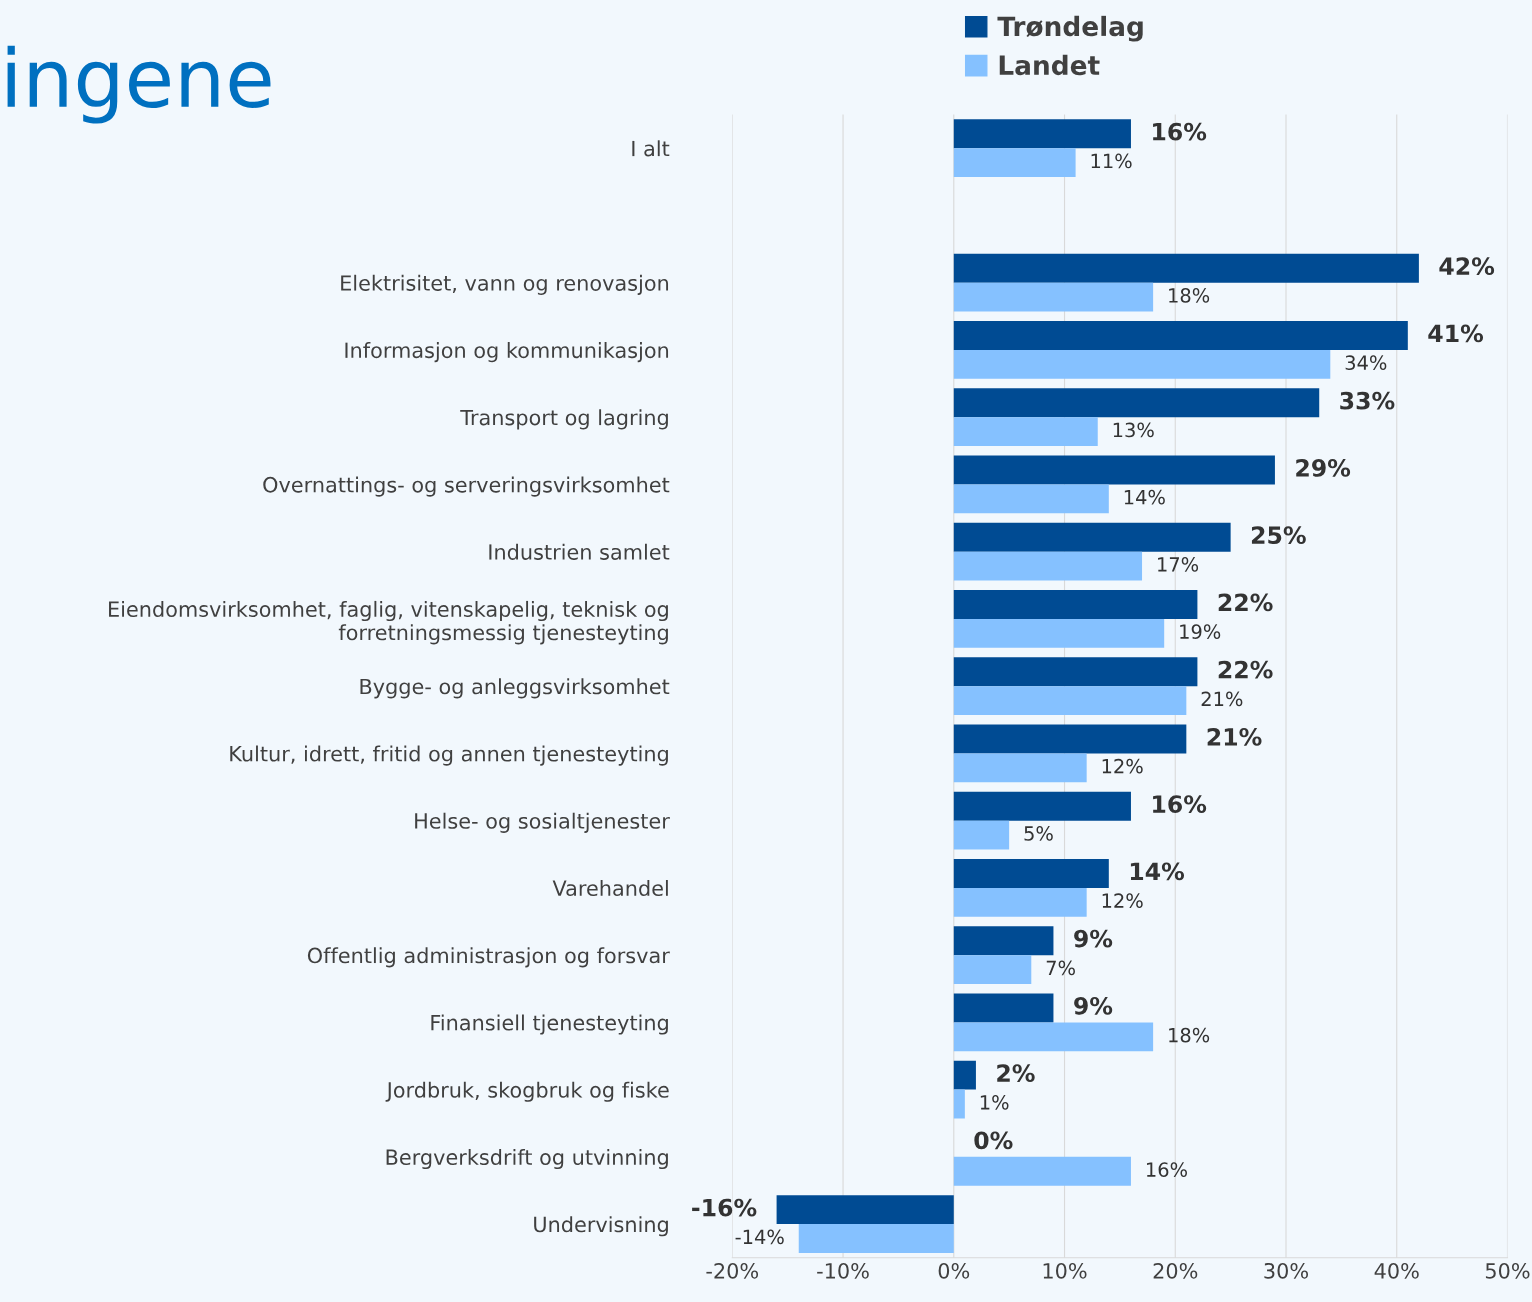 The width and height of the screenshot is (1532, 1302). I want to click on x-tick-label: 50%, so click(1507, 1270).